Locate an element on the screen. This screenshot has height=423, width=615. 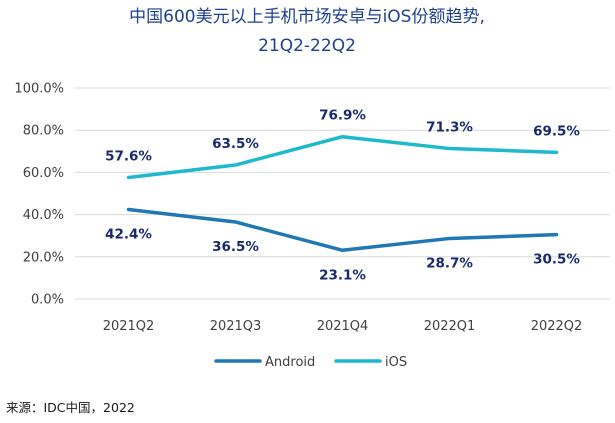
data-label-android: 42.4% is located at coordinates (128, 235).